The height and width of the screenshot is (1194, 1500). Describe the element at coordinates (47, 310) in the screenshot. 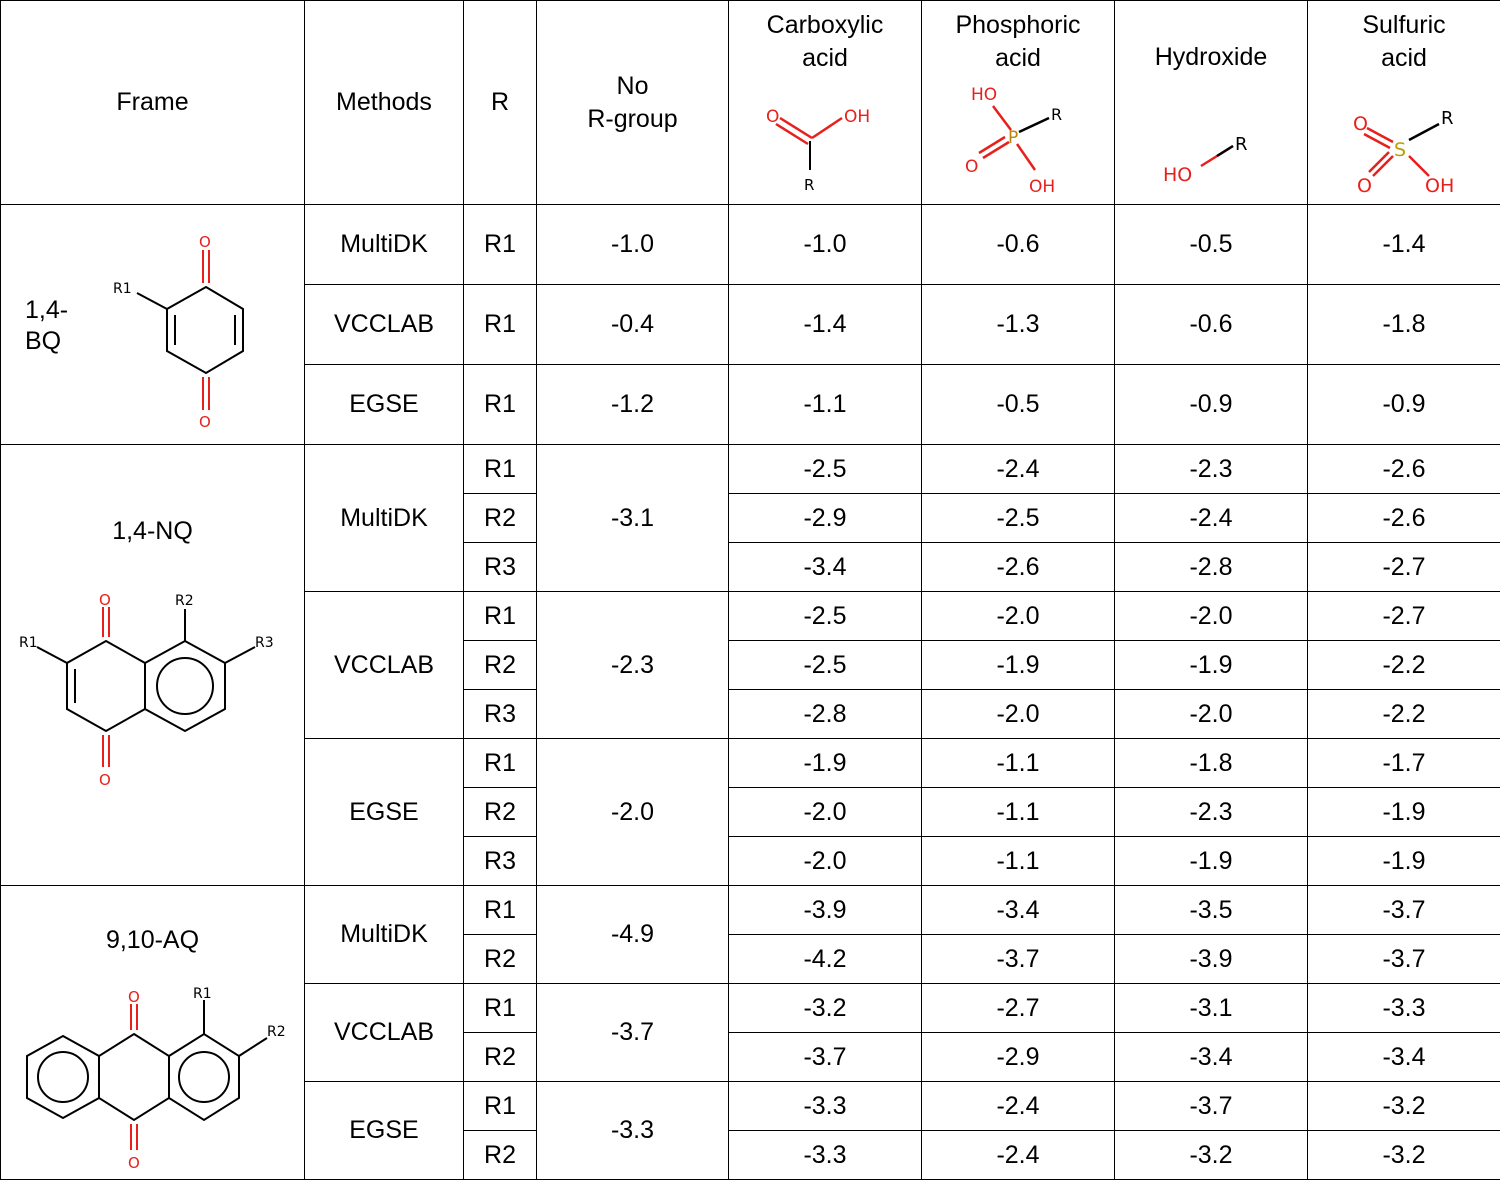

I see `frame-bq-line1: 1,4-` at that location.